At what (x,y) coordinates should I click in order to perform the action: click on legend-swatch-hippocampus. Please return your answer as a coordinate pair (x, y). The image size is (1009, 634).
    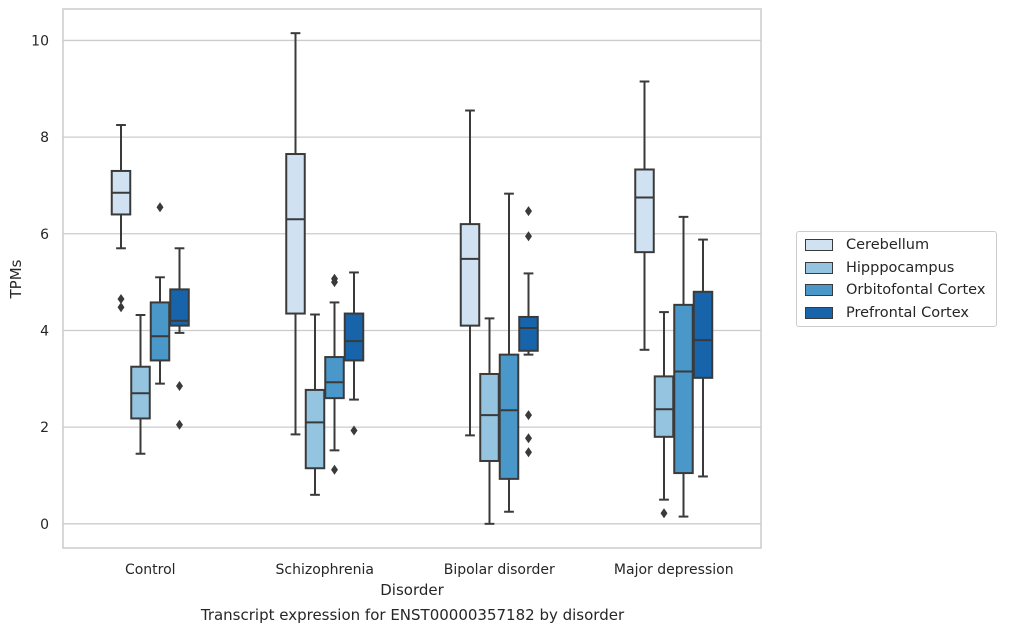
    Looking at the image, I should click on (819, 268).